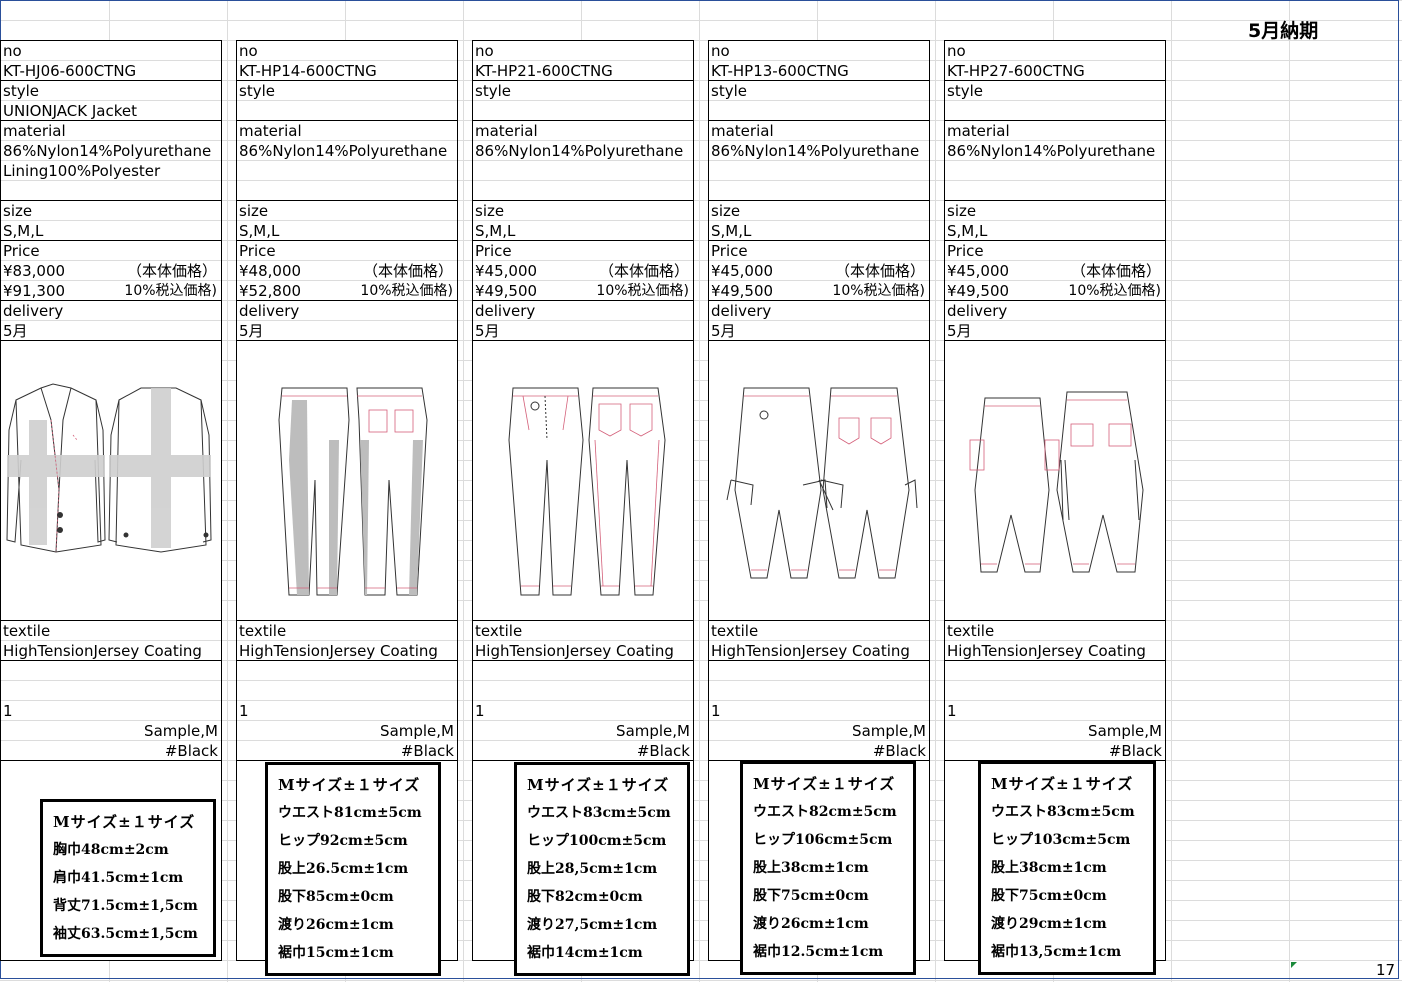 This screenshot has width=1402, height=982. What do you see at coordinates (34, 271) in the screenshot?
I see `price-value: ¥83,000` at bounding box center [34, 271].